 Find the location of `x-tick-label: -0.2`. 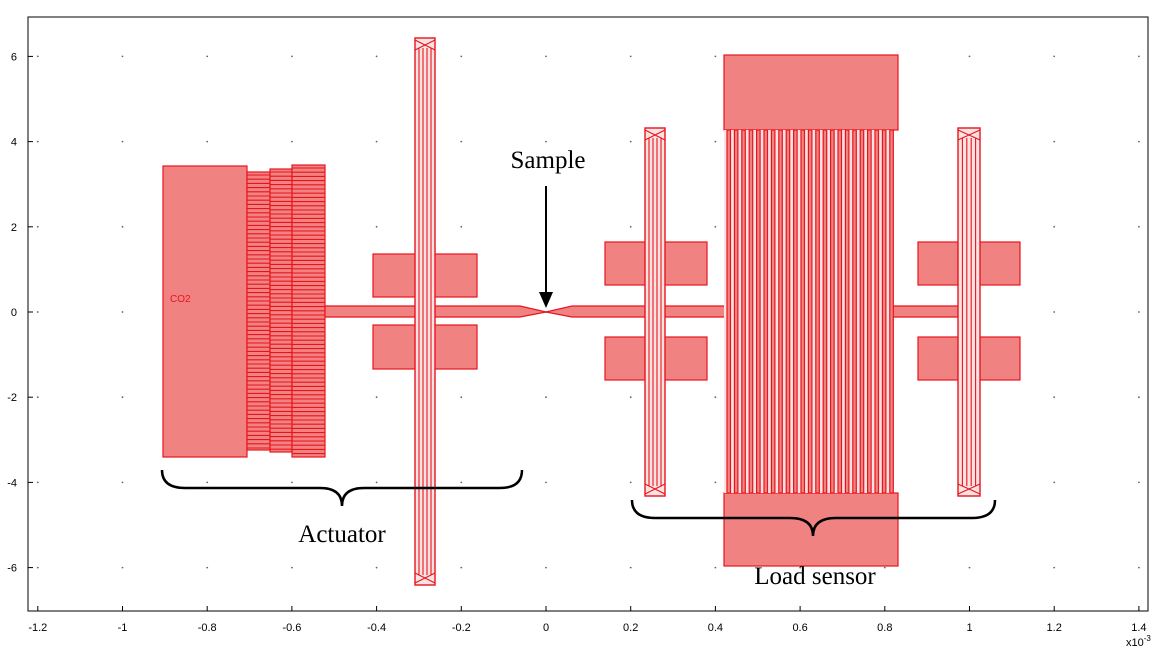

x-tick-label: -0.2 is located at coordinates (461, 628).